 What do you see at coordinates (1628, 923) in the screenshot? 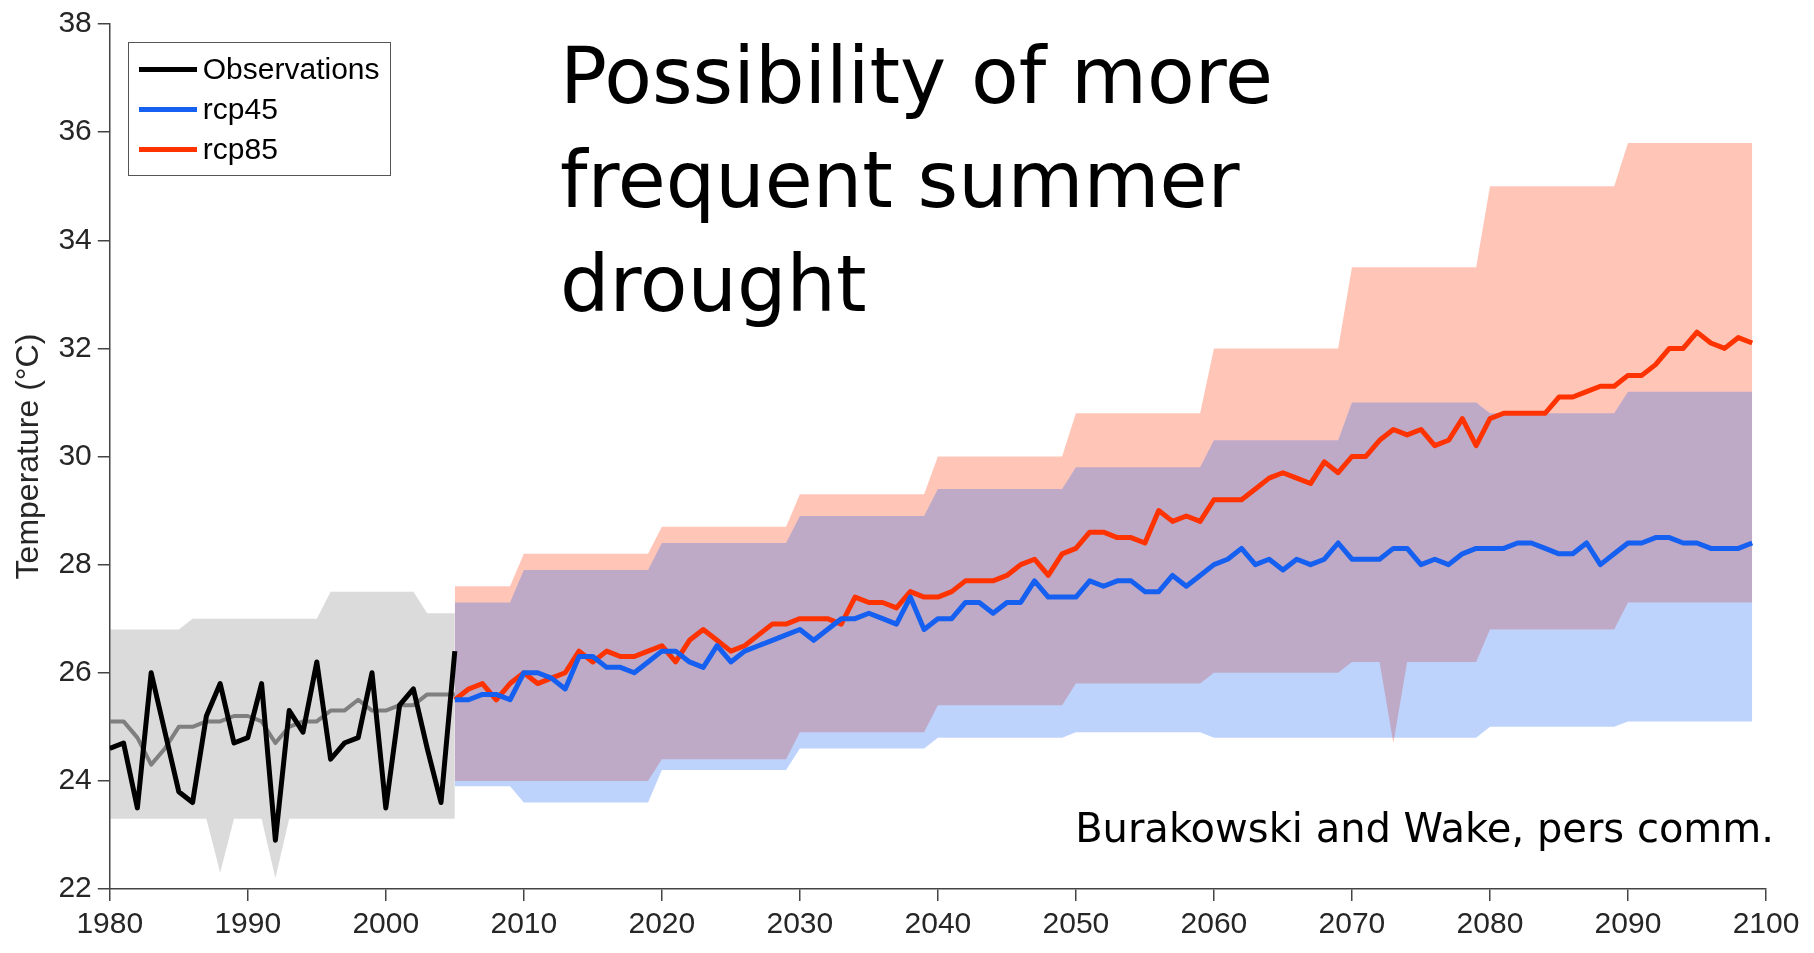
I see `x-tick-label: 2090` at bounding box center [1628, 923].